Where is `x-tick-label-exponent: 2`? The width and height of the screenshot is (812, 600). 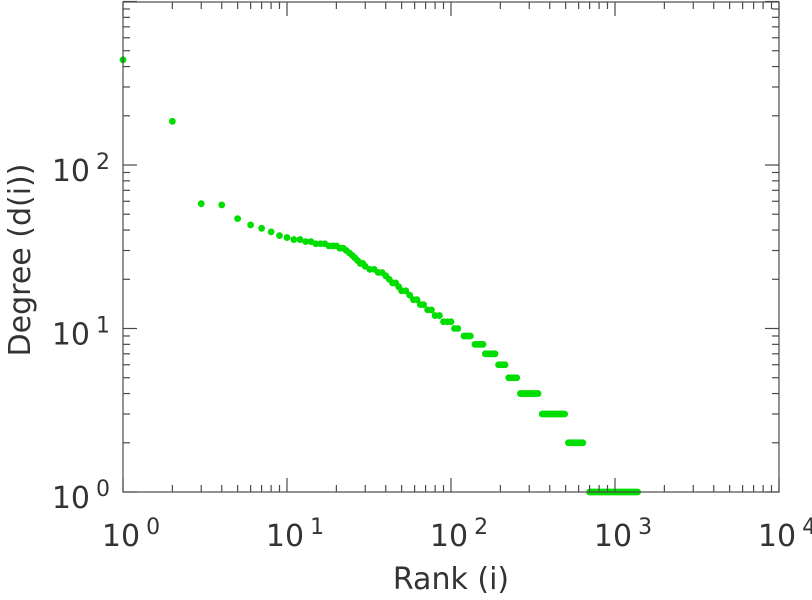
x-tick-label-exponent: 2 is located at coordinates (481, 527).